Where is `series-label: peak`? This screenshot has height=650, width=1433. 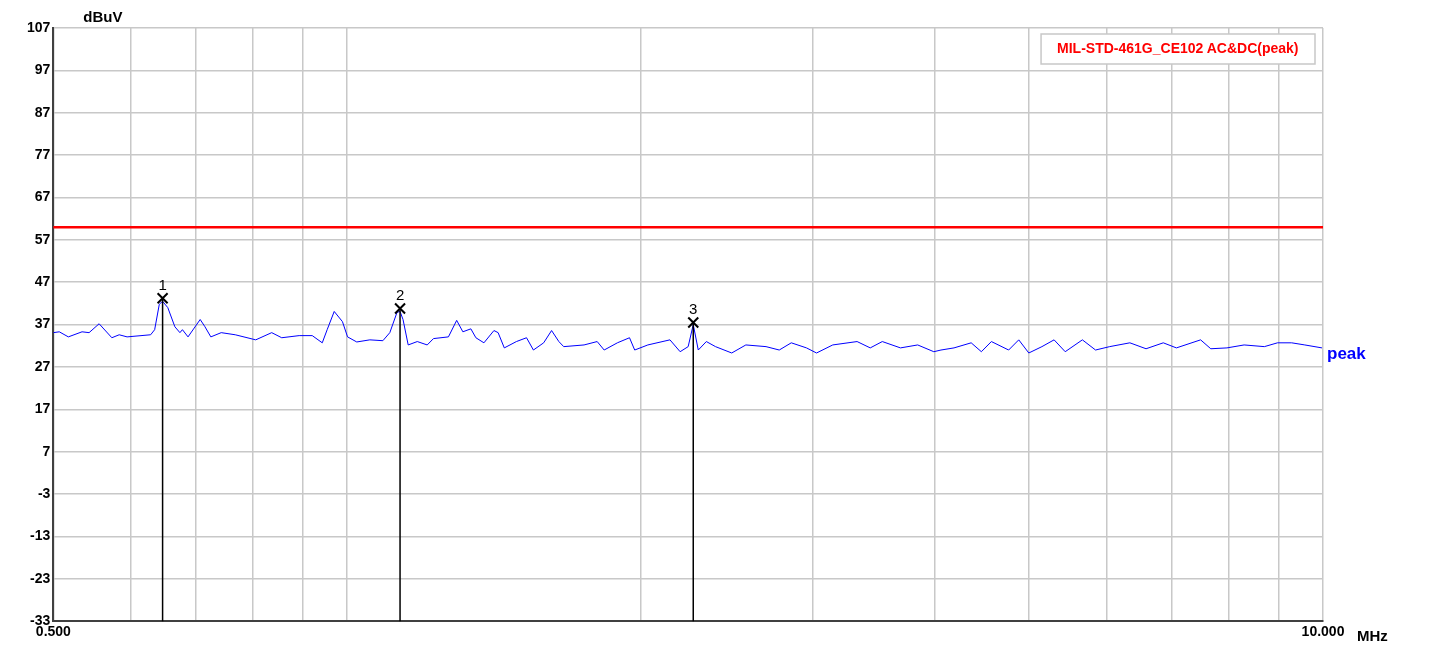
series-label: peak is located at coordinates (1347, 353).